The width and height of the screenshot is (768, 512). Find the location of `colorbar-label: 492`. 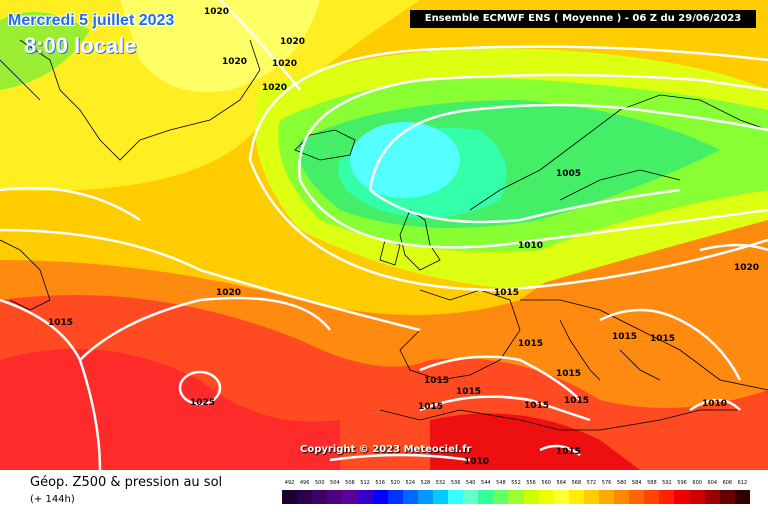

colorbar-label: 492 is located at coordinates (289, 483).